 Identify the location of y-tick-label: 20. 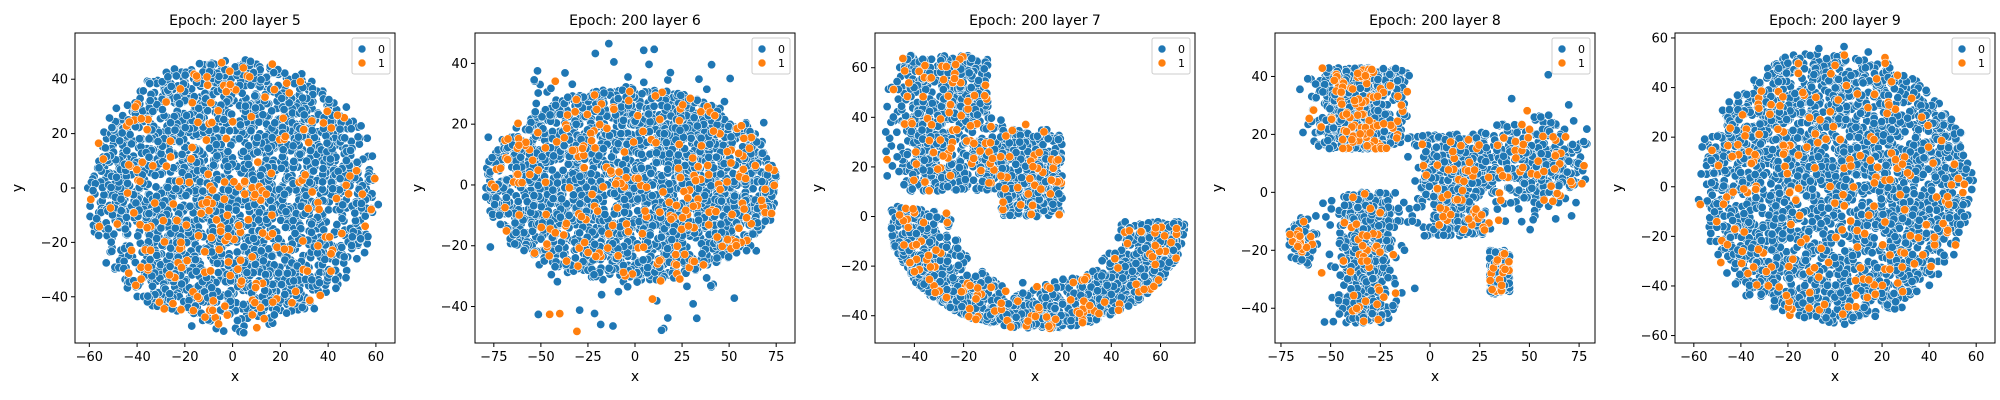
(59, 134).